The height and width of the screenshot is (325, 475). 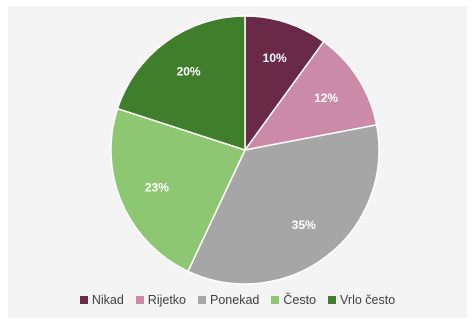 What do you see at coordinates (300, 300) in the screenshot?
I see `legend-label: Često` at bounding box center [300, 300].